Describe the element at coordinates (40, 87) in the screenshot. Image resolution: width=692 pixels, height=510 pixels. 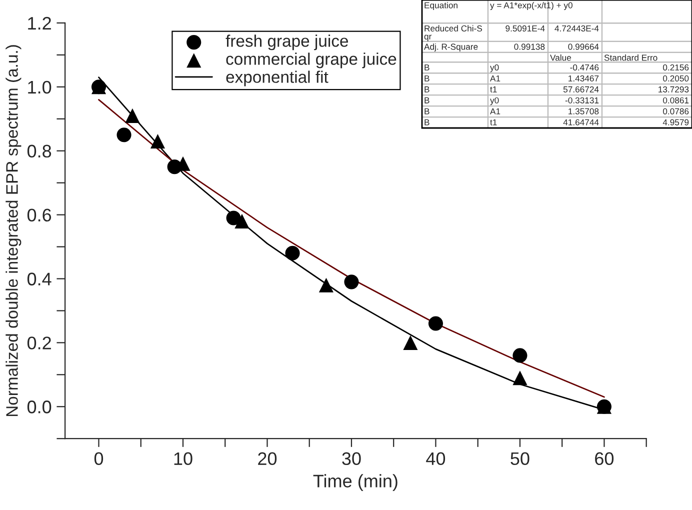
I see `y-tick-label: 1.0` at that location.